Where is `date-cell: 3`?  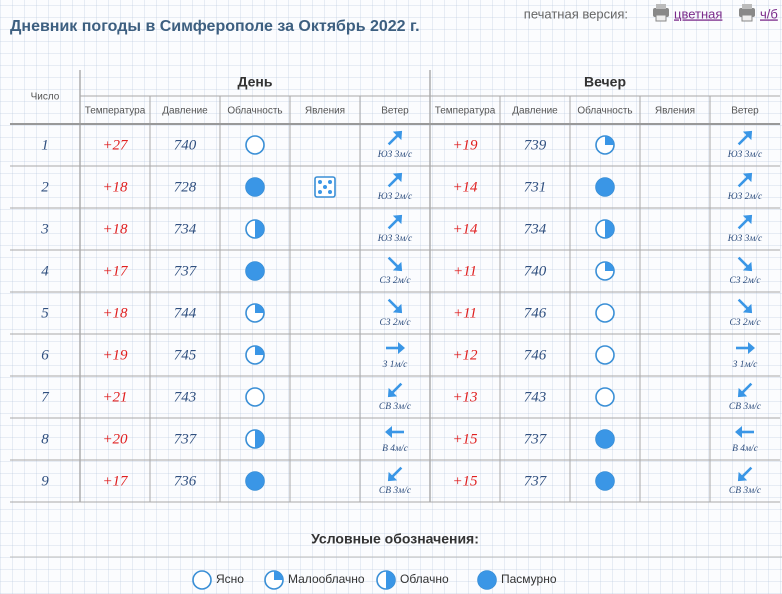 date-cell: 3 is located at coordinates (44, 229).